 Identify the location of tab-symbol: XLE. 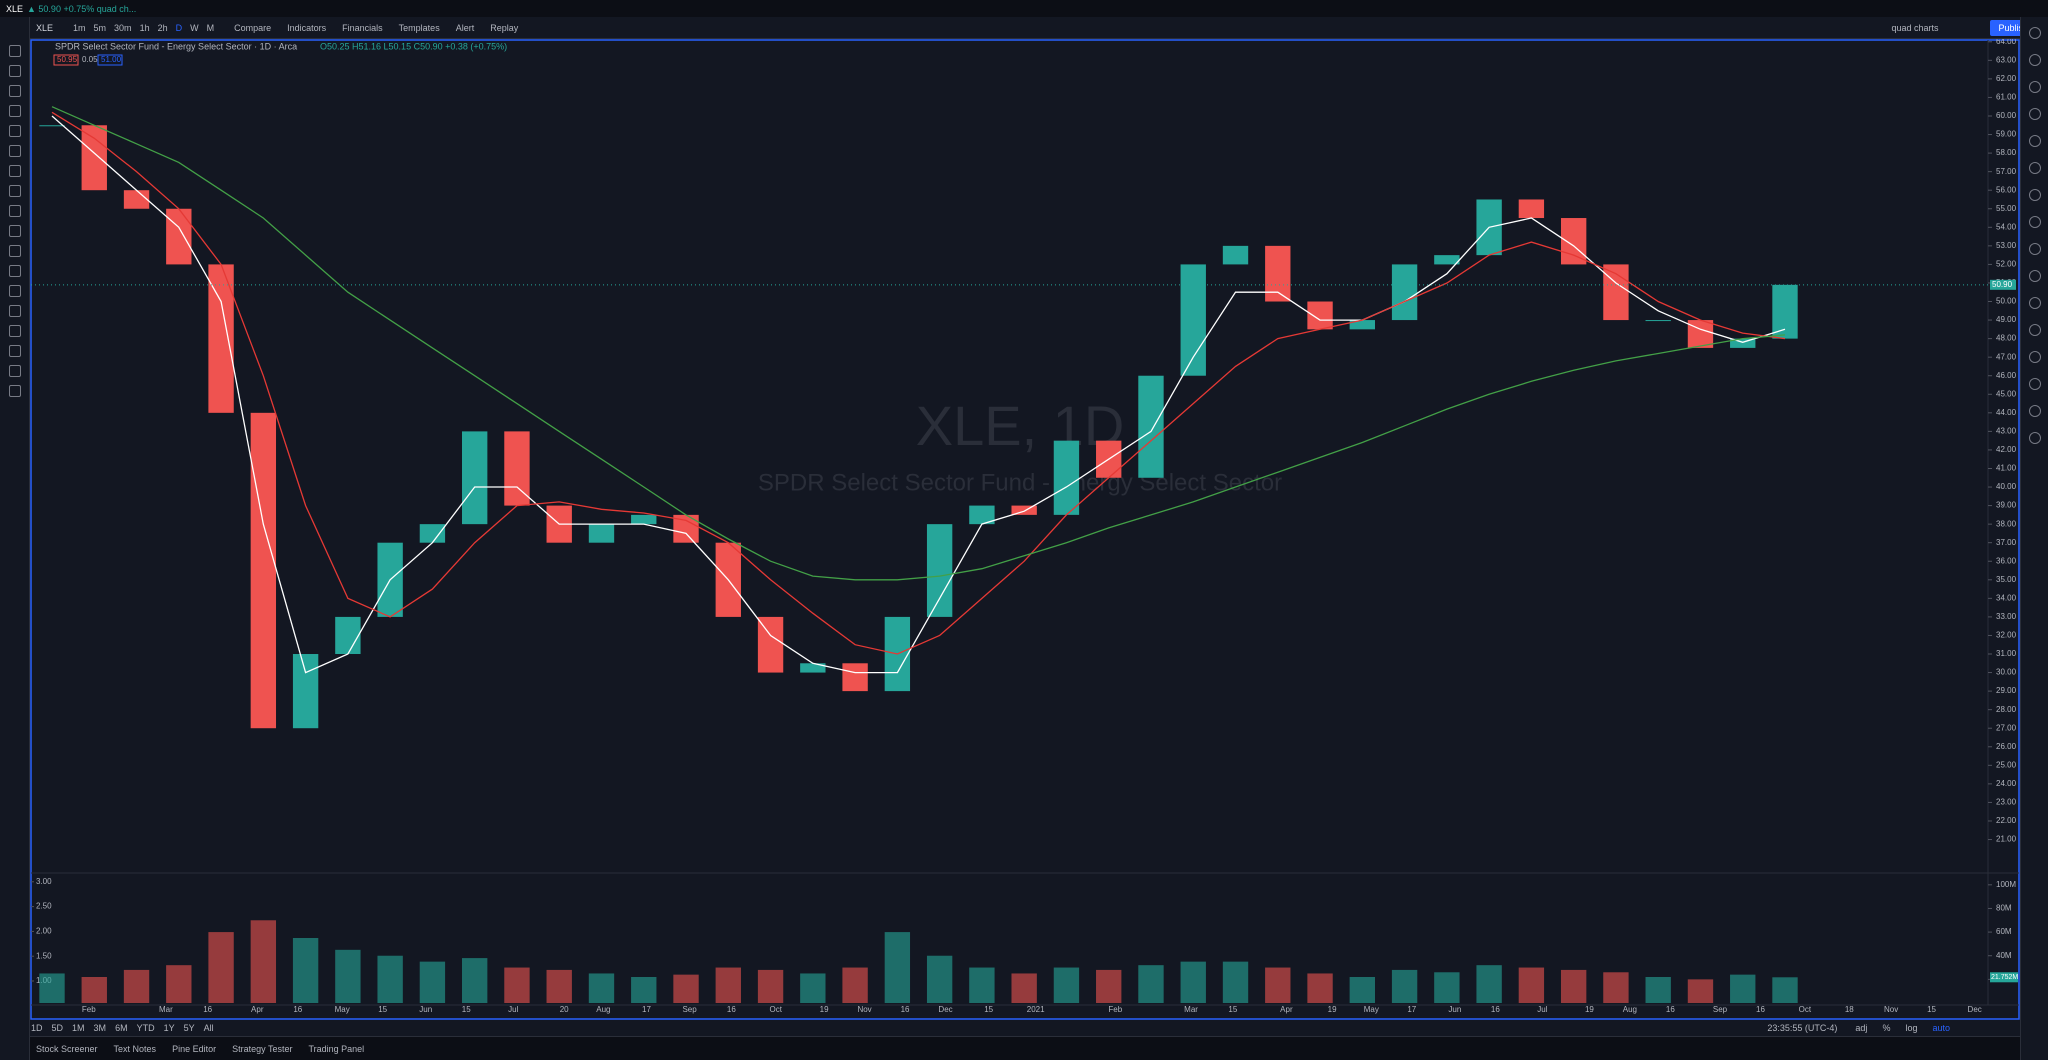
(15, 8).